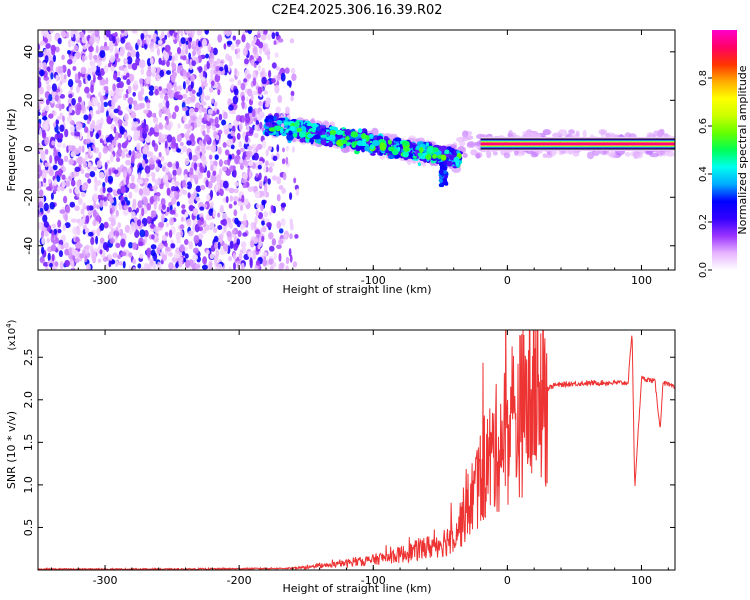 This screenshot has width=750, height=600. Describe the element at coordinates (405, 154) in the screenshot. I see `band-peak` at that location.